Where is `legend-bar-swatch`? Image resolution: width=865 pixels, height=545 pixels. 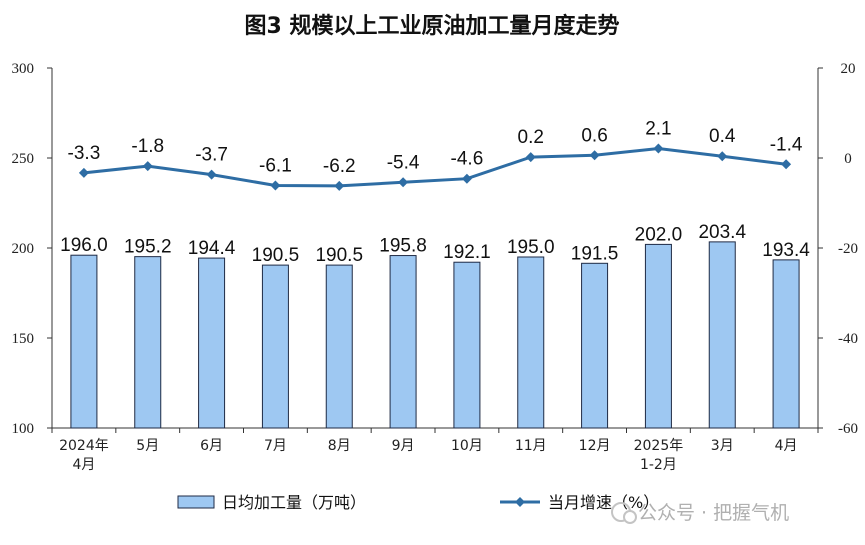
legend-bar-swatch is located at coordinates (196, 502).